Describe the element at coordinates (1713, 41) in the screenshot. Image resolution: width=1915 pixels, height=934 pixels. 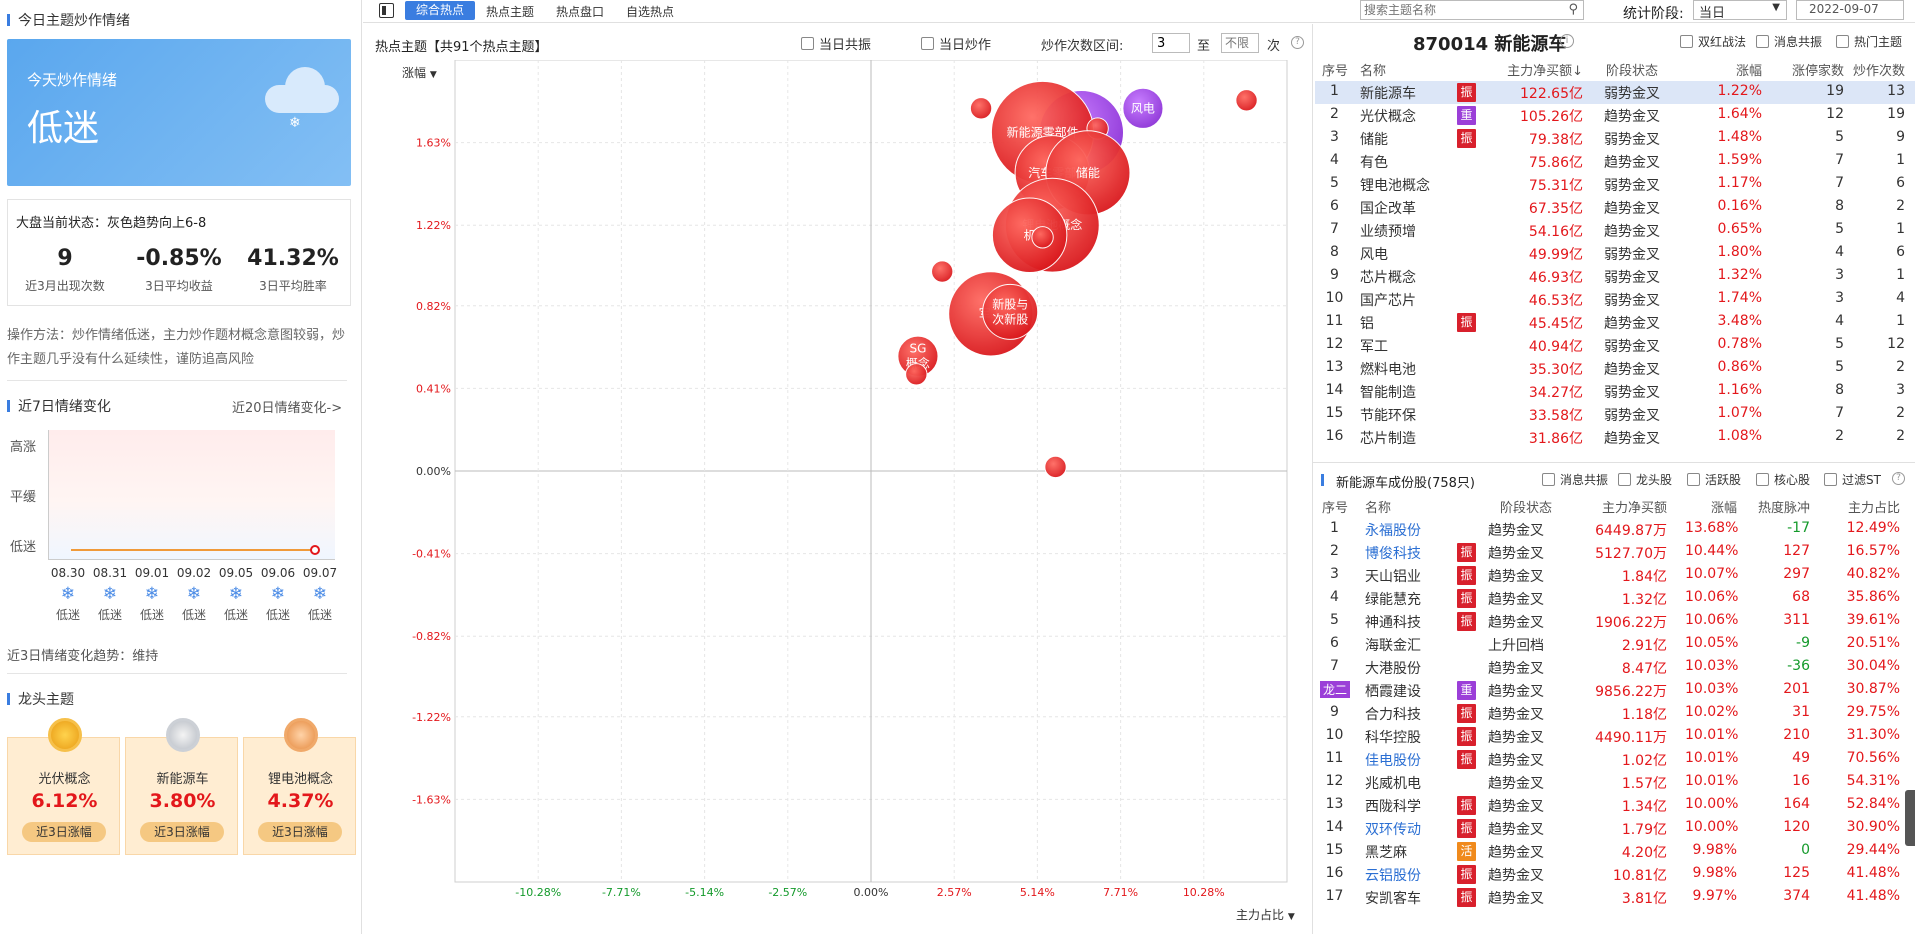
I see `double-red-checkbox: 双红战法` at that location.